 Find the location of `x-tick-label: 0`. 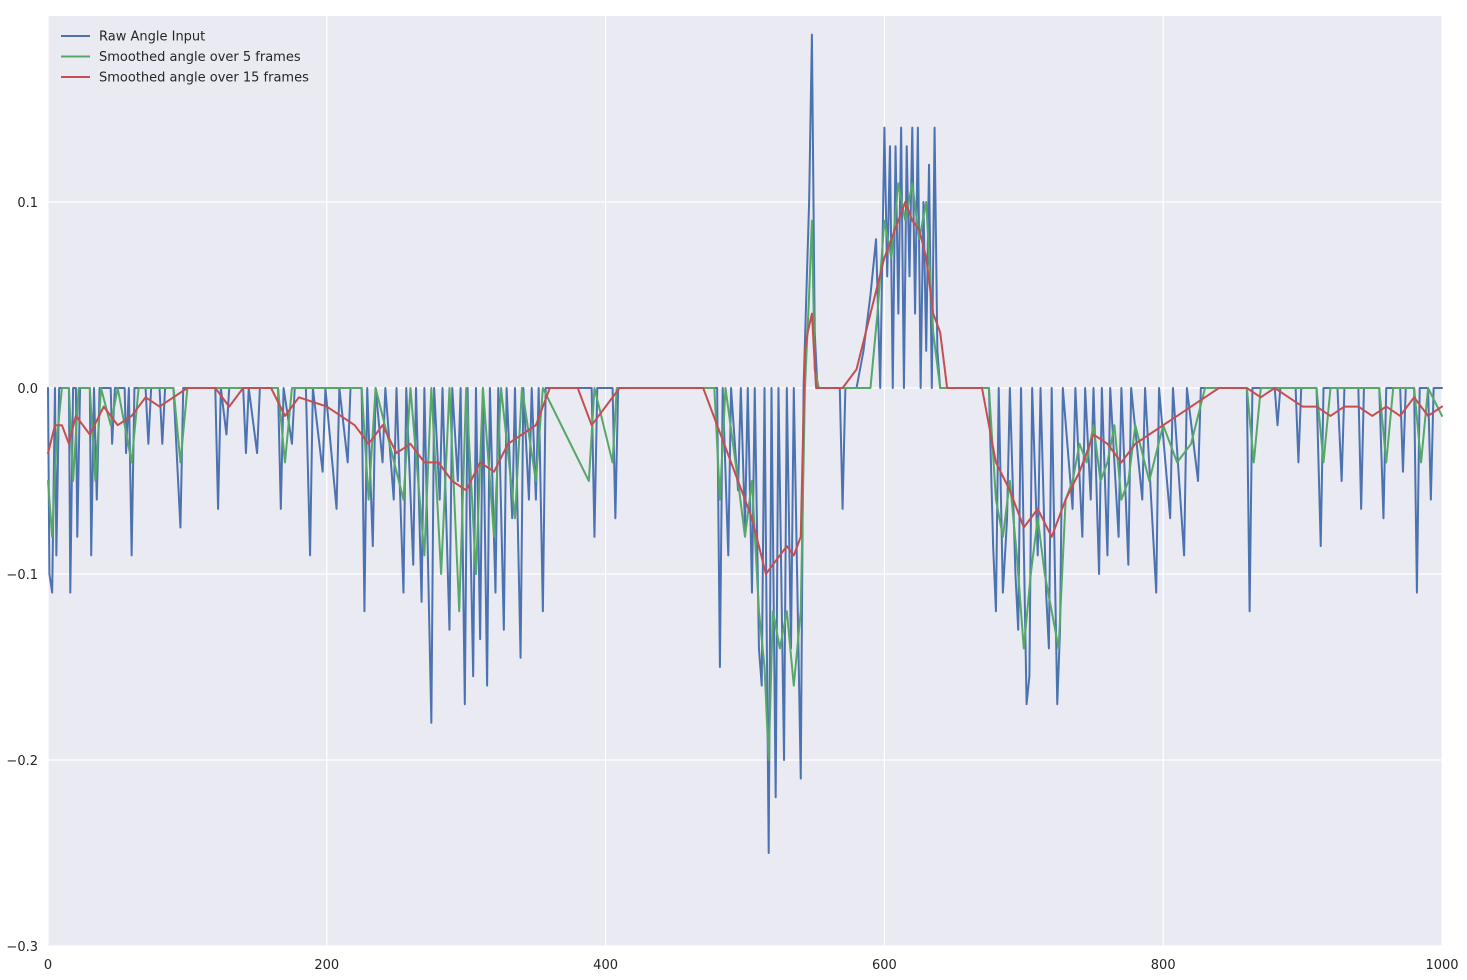

x-tick-label: 0 is located at coordinates (48, 965).